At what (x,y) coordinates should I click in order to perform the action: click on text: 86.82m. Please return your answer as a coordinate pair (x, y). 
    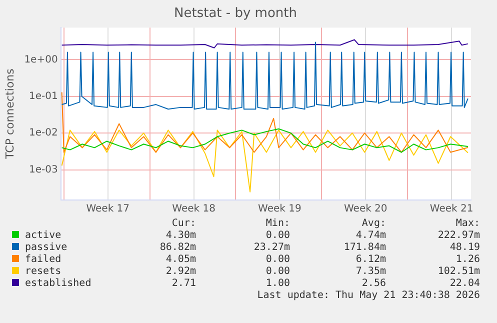
    Looking at the image, I should click on (177, 248).